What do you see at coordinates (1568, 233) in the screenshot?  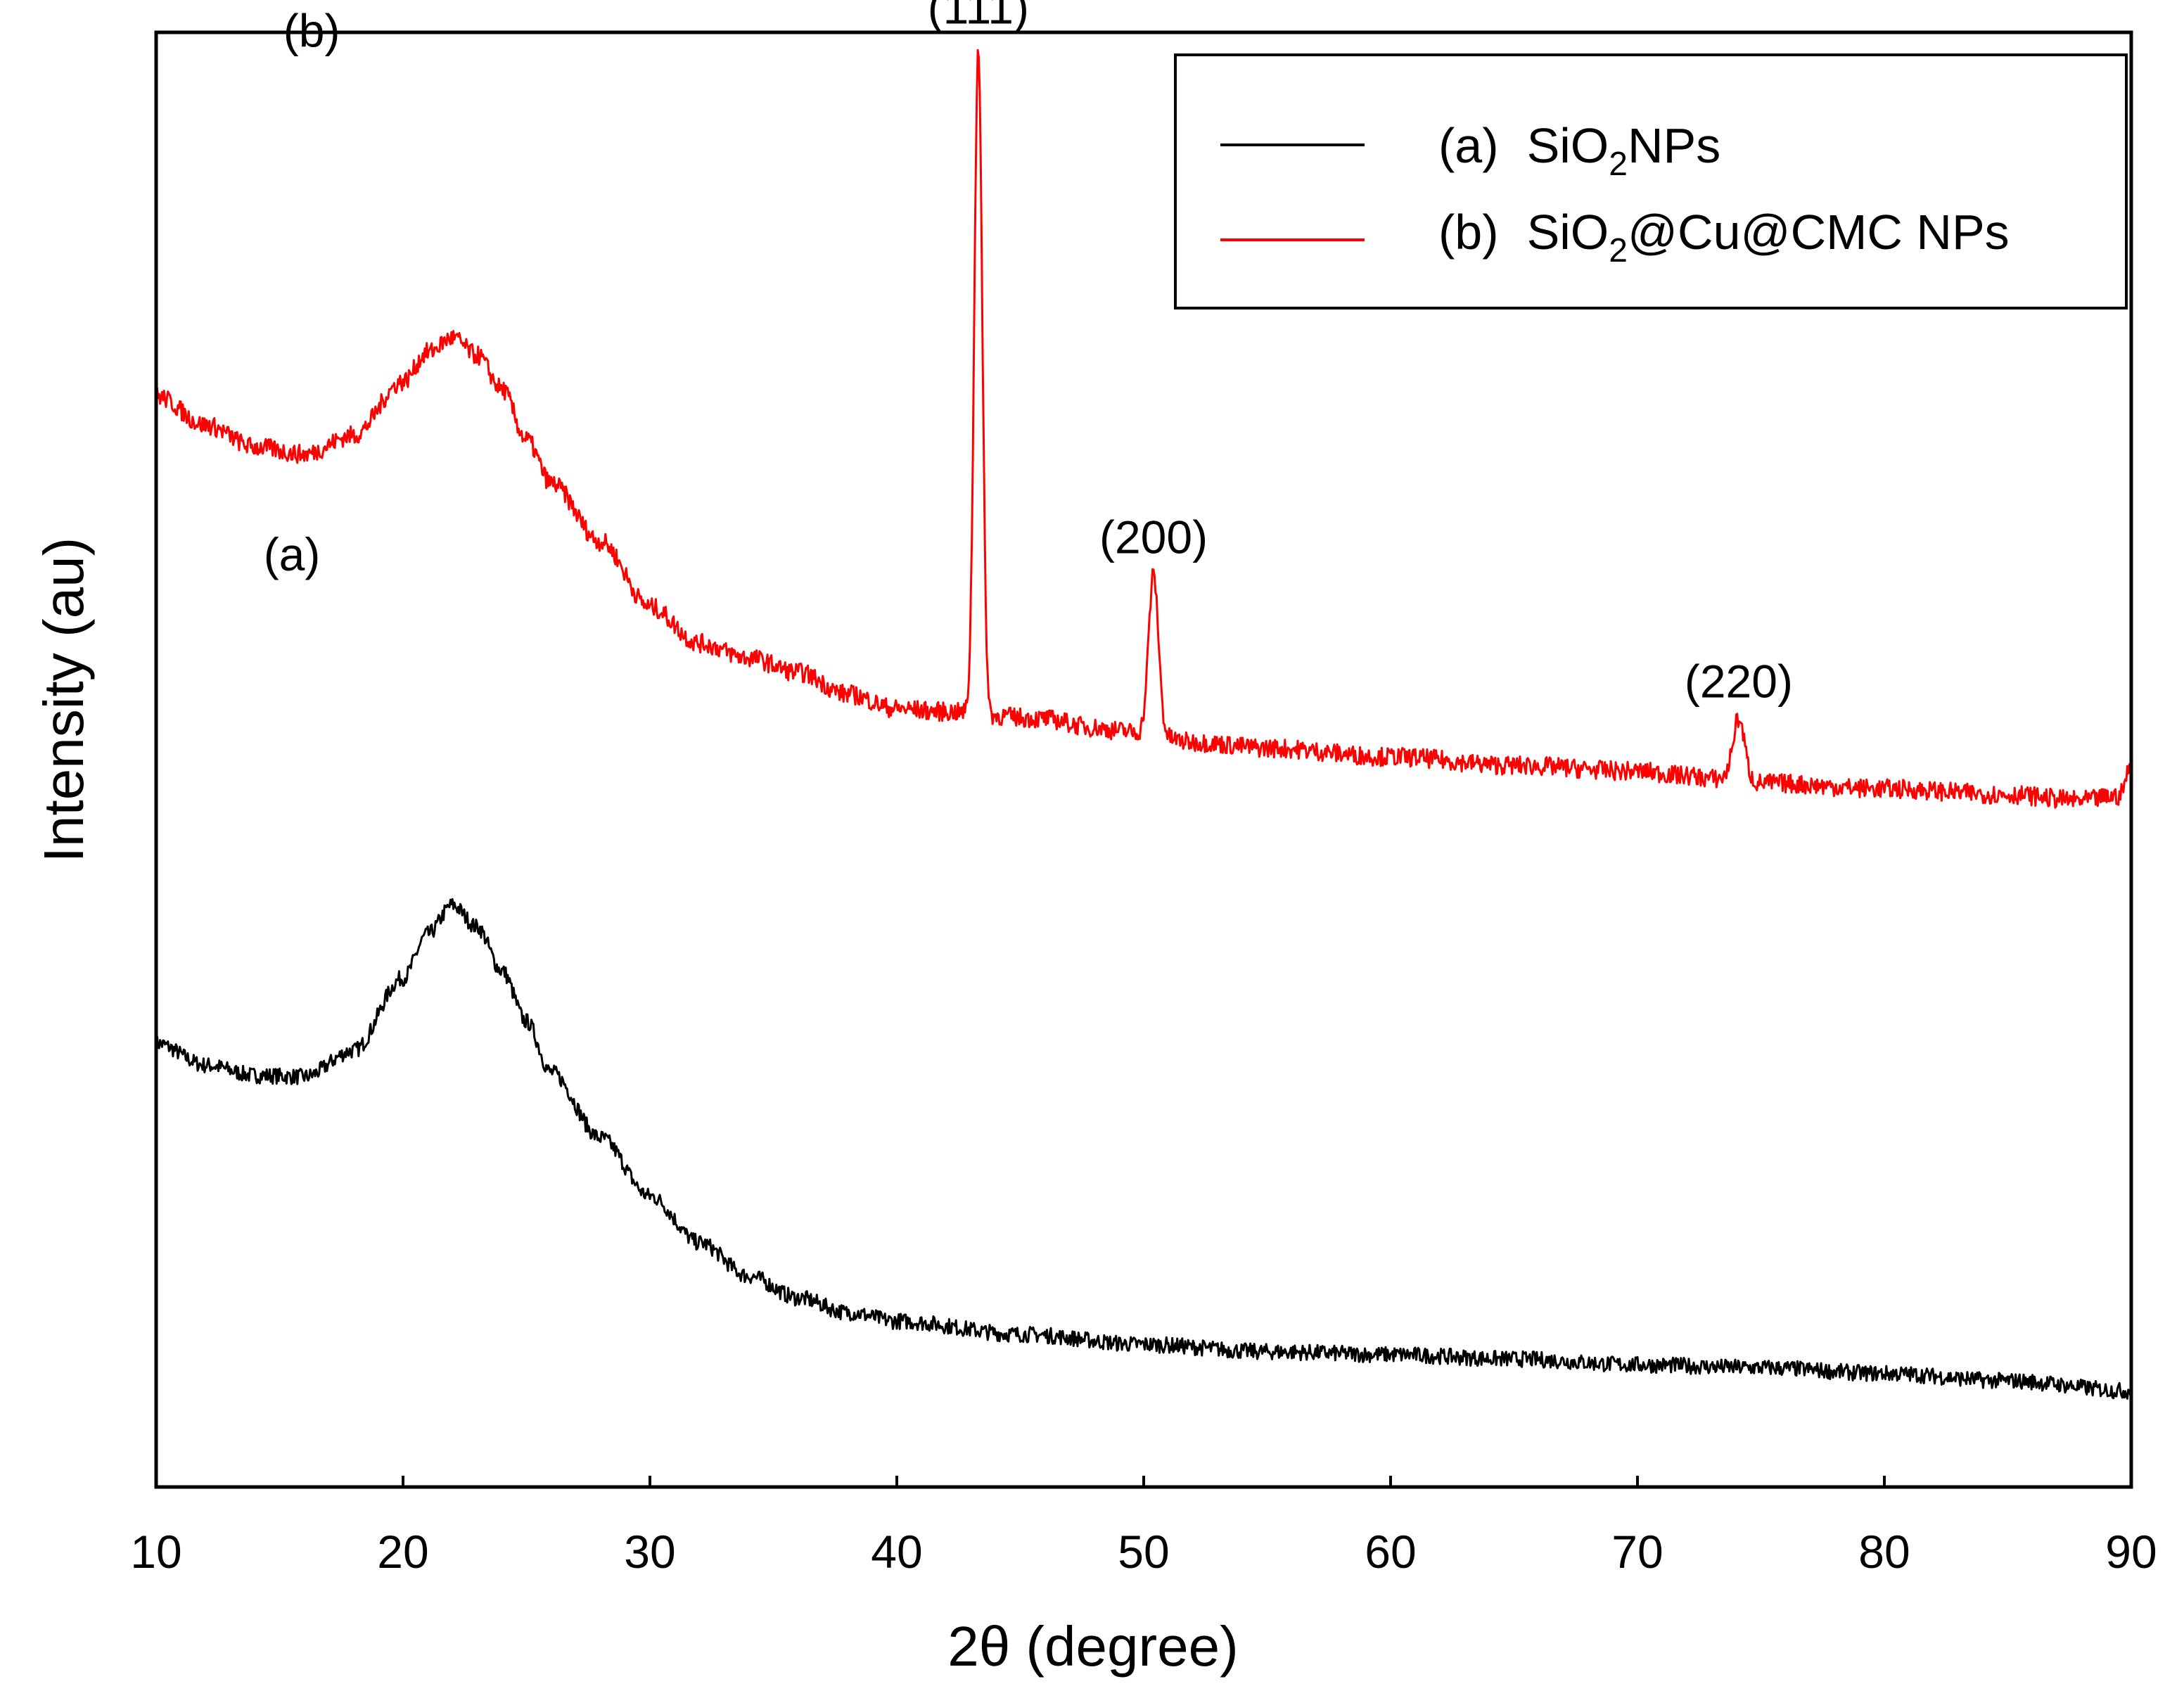 I see `legend-main-b: SiO` at bounding box center [1568, 233].